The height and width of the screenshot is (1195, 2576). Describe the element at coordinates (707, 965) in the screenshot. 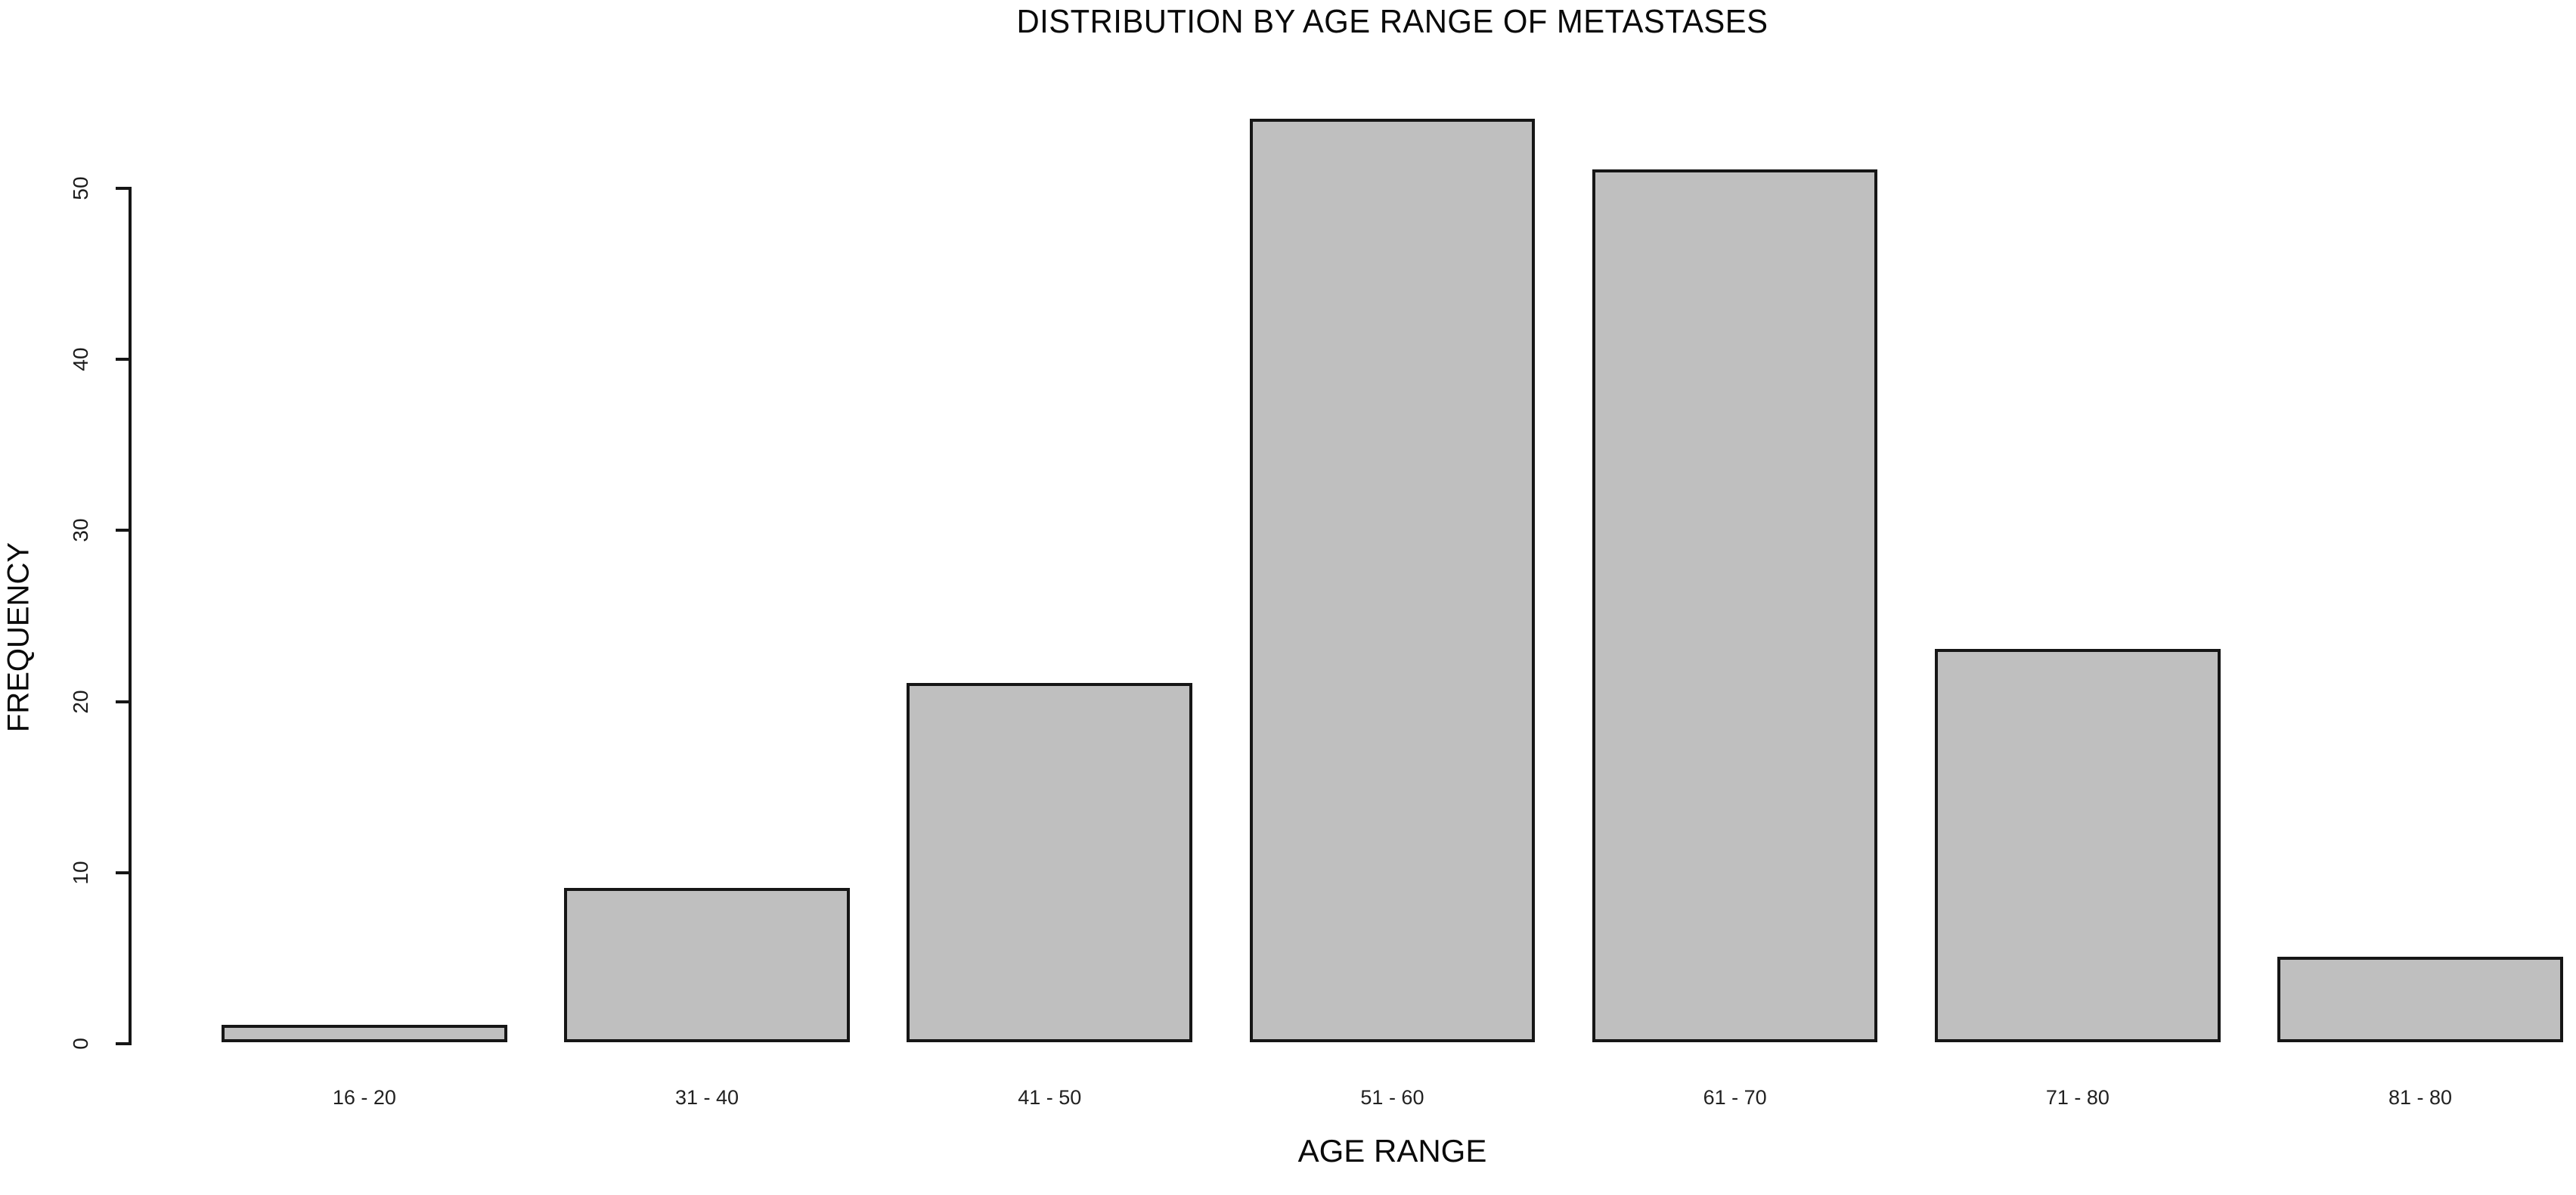

I see `bar-31 - 40` at that location.